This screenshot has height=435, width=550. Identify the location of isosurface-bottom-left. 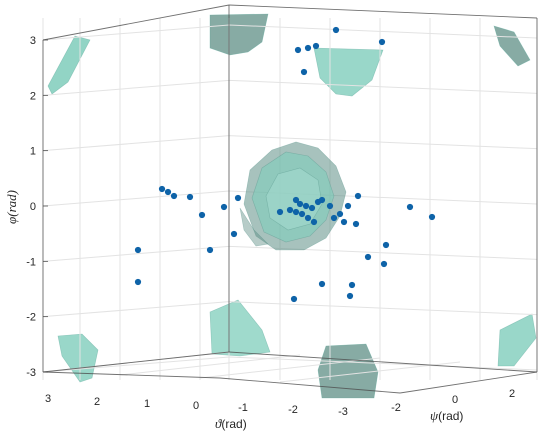
(78, 358).